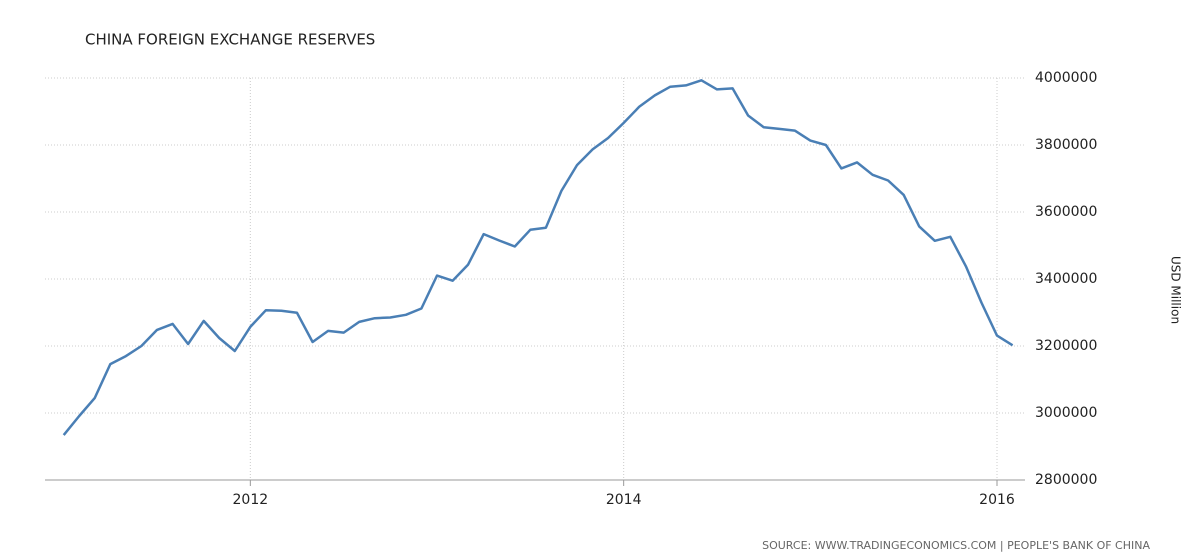 This screenshot has height=558, width=1185. Describe the element at coordinates (1066, 346) in the screenshot. I see `y-tick-label: 3200000` at that location.